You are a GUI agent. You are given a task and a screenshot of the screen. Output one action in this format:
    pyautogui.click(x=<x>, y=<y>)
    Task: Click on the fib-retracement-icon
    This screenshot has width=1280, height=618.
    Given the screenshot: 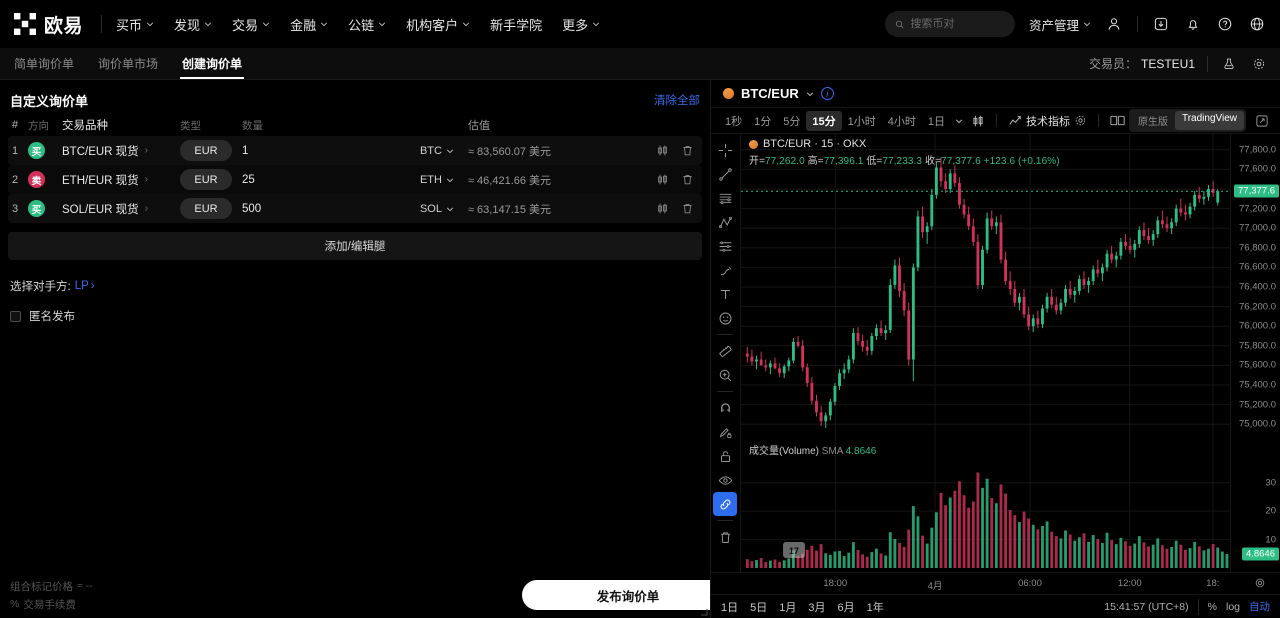 What is the action you would take?
    pyautogui.click(x=725, y=246)
    